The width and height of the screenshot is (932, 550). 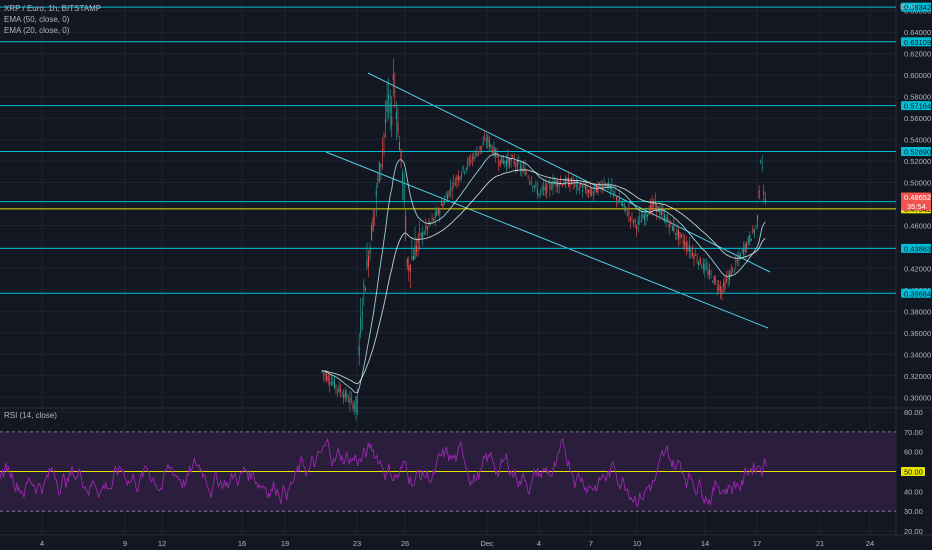 I want to click on indicator-rsi: RSI (14, close), so click(x=30, y=415).